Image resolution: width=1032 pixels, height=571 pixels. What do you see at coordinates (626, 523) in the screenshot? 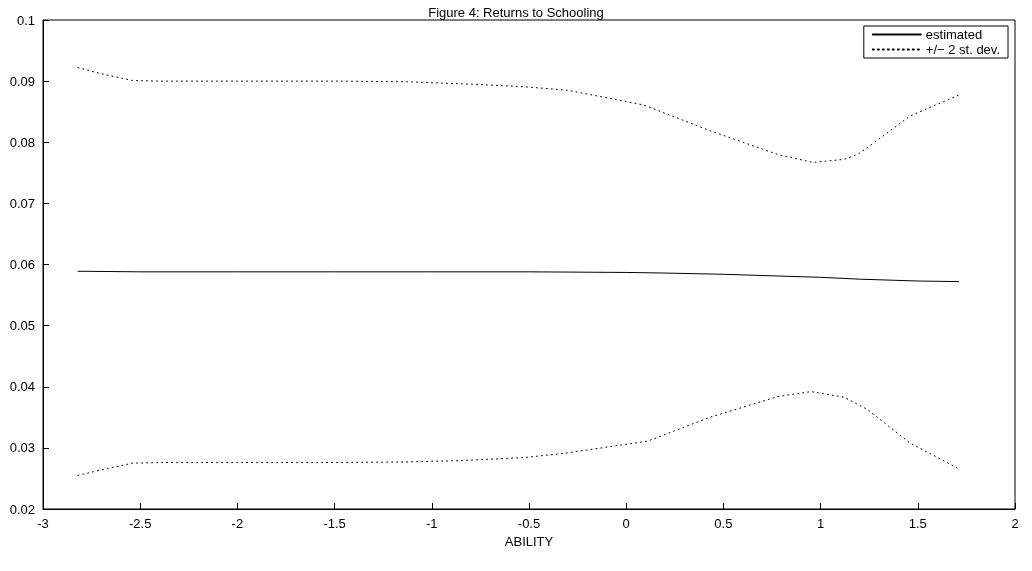
I see `x-tick-label: 0` at bounding box center [626, 523].